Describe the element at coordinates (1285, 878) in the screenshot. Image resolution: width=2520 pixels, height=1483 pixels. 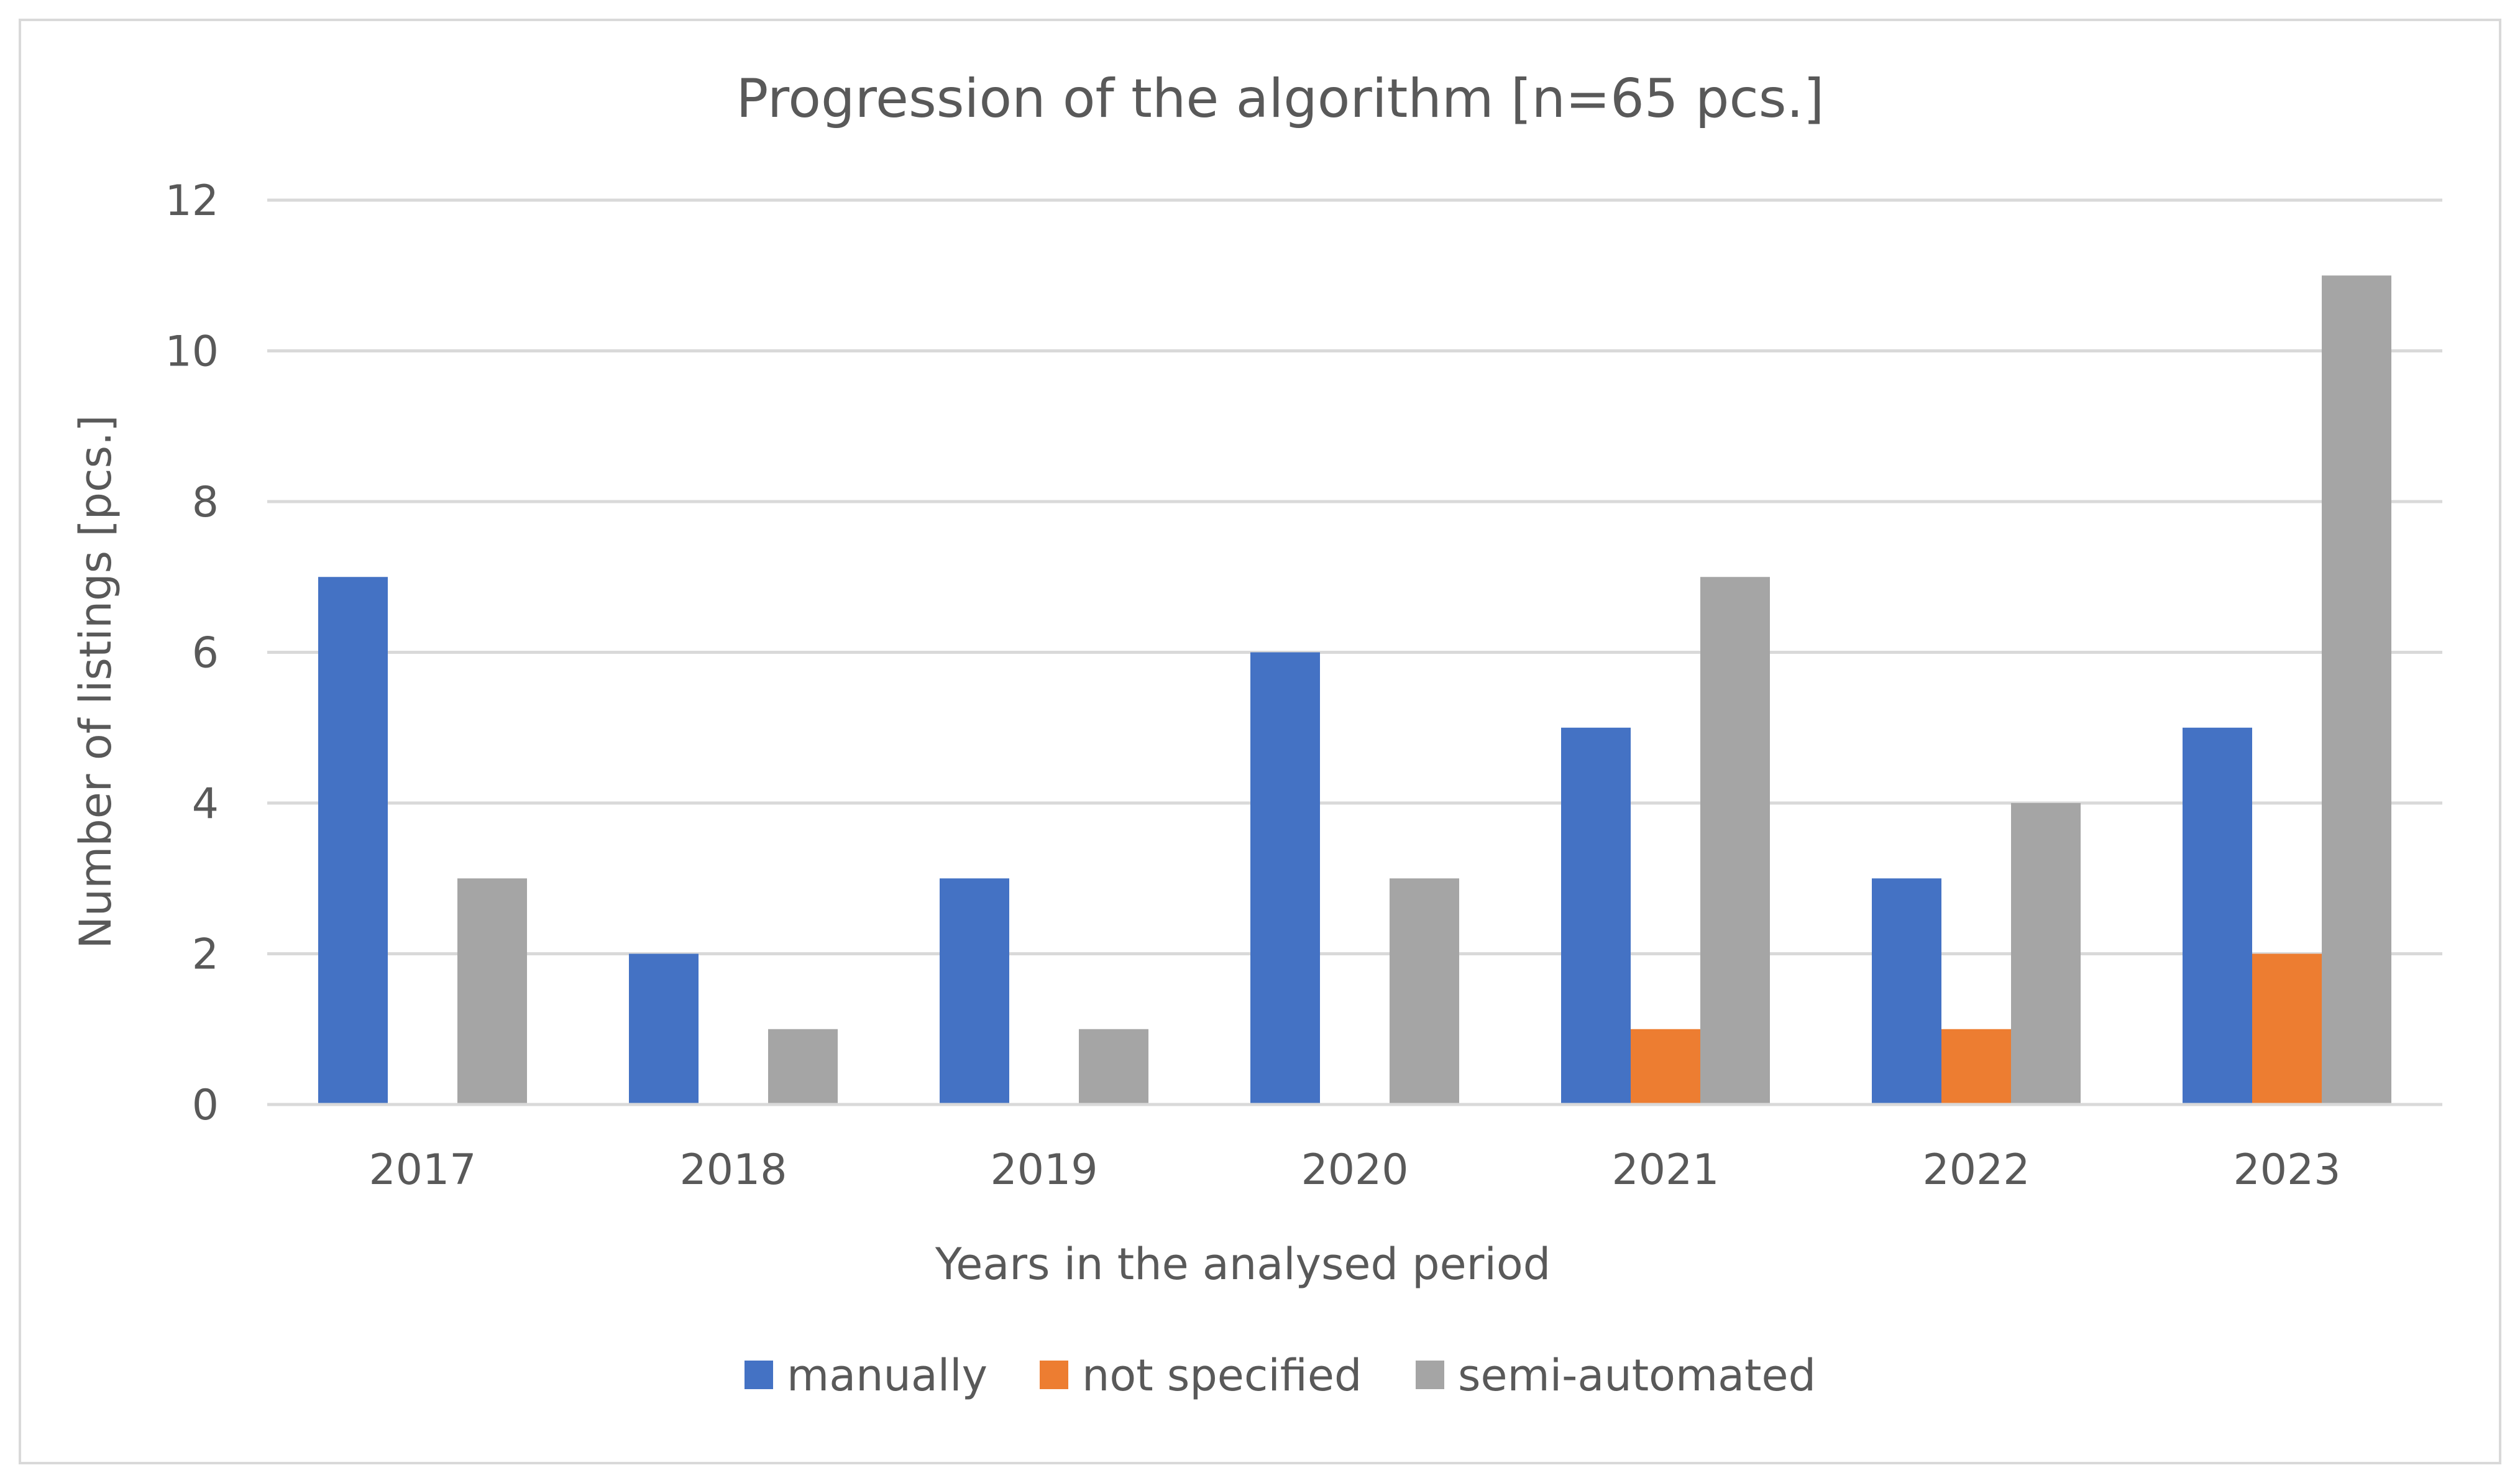
I see `bar-manually-2020` at that location.